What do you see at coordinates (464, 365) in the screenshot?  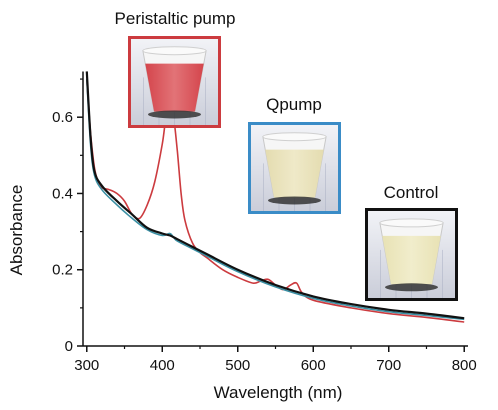 I see `x-tick-label: 800` at bounding box center [464, 365].